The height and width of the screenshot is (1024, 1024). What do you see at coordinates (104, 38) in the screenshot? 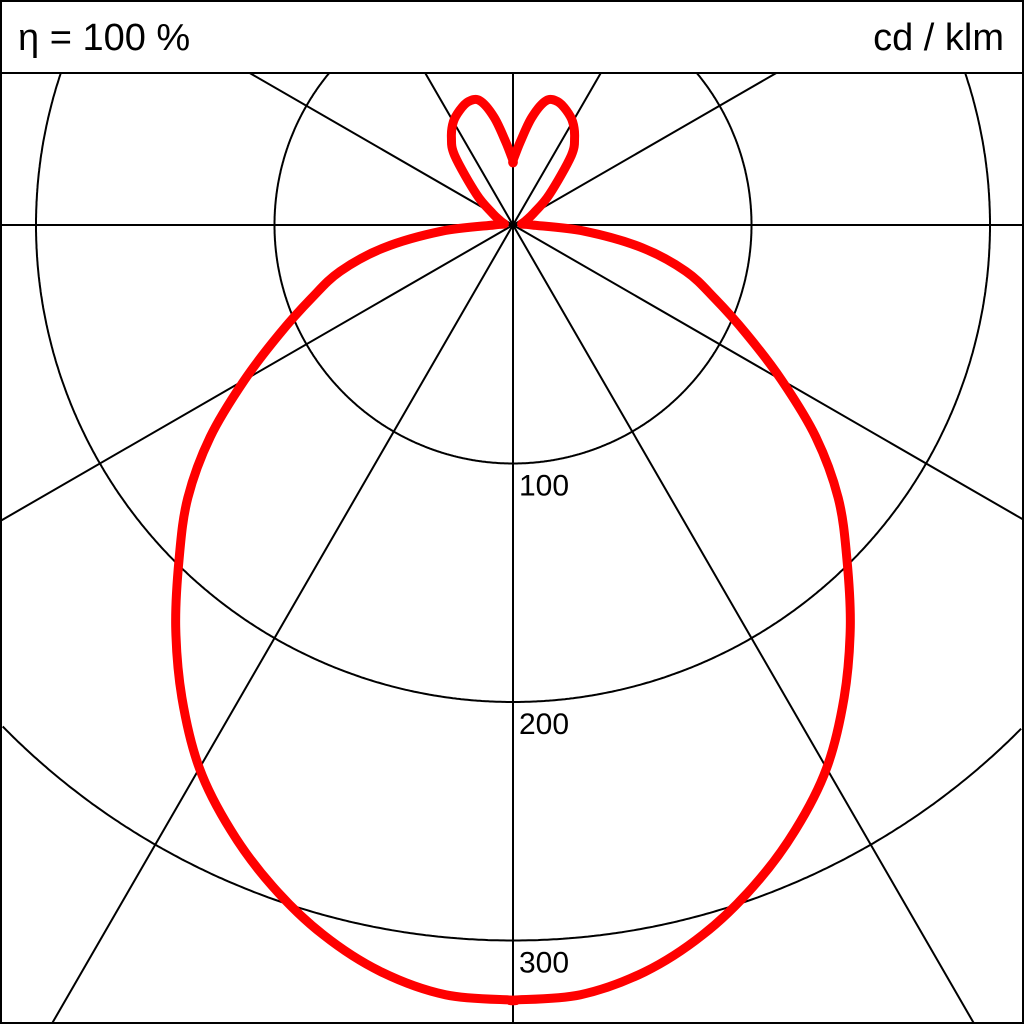
I see `efficiency-label: η = 100 %` at bounding box center [104, 38].